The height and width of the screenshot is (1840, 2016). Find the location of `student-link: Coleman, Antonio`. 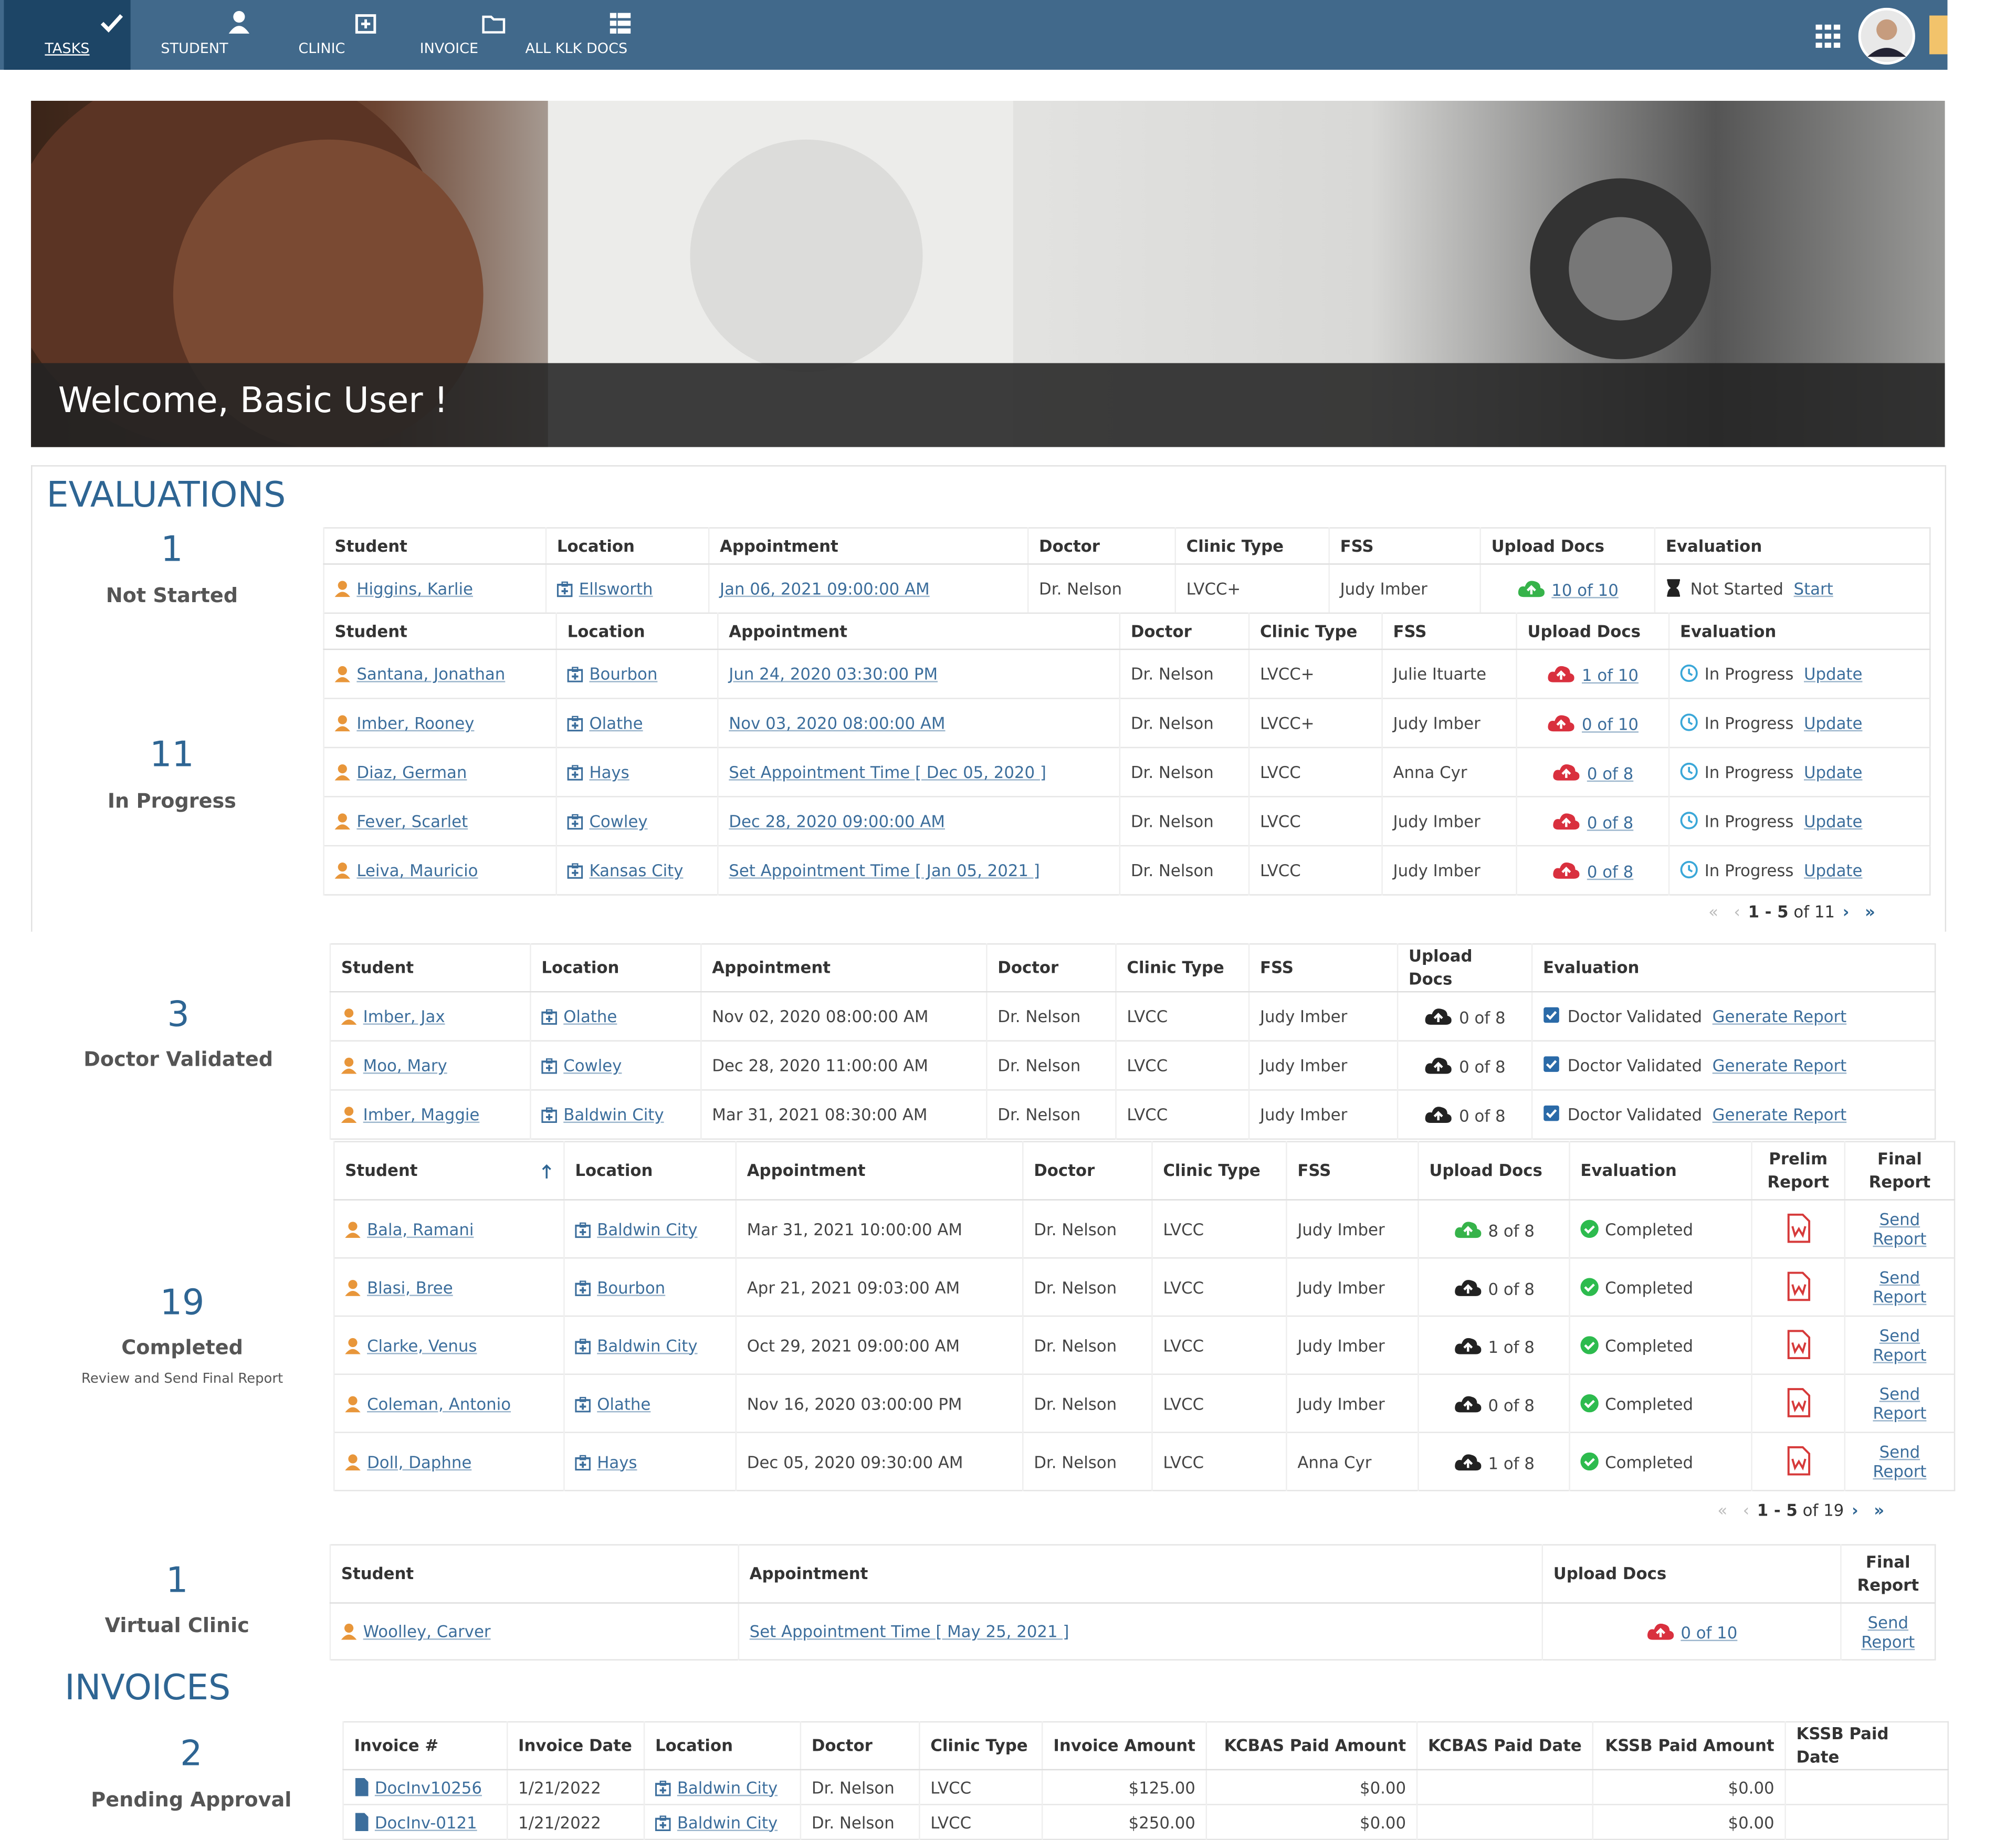

student-link: Coleman, Antonio is located at coordinates (439, 1403).